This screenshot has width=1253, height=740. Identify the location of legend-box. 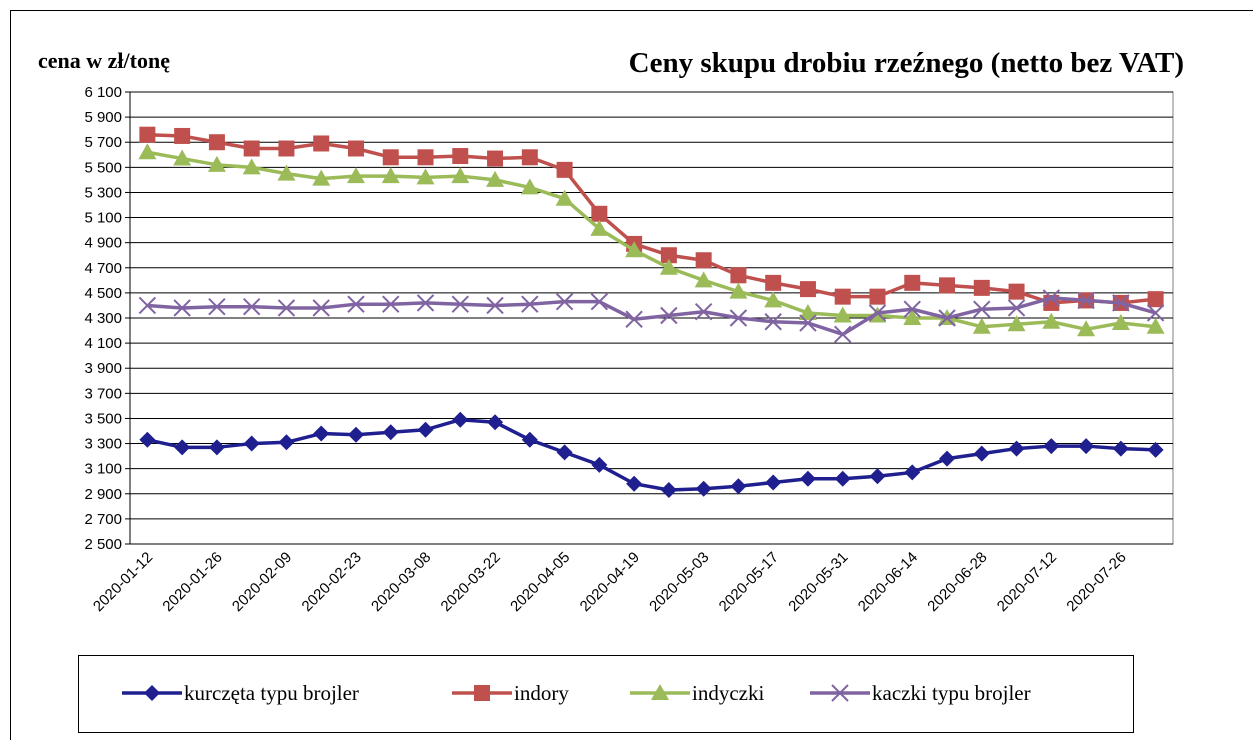
(606, 694).